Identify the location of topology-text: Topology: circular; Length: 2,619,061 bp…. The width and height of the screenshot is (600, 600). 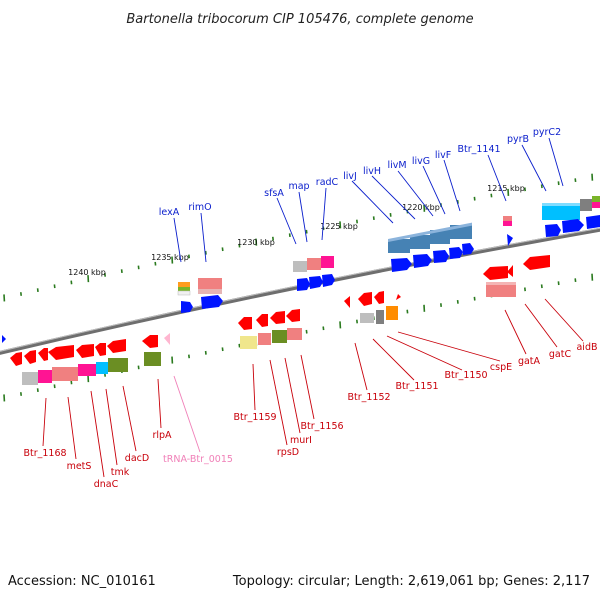
(411, 581).